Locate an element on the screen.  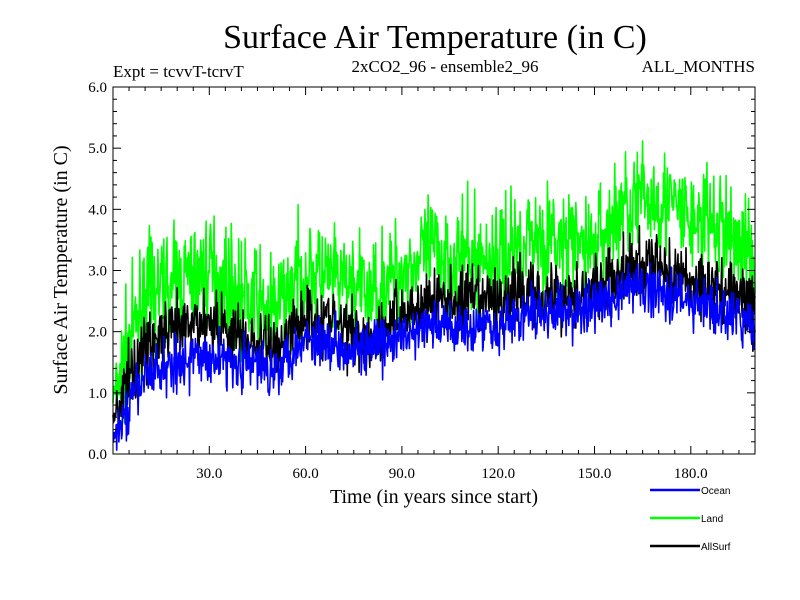
x-tick-label: 90.0 is located at coordinates (402, 474).